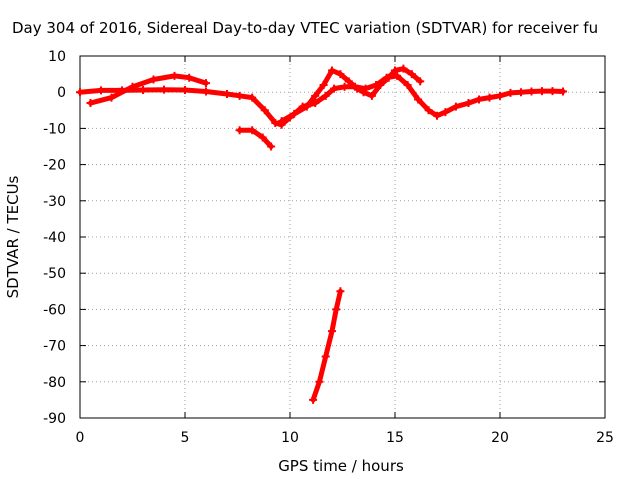 The width and height of the screenshot is (640, 480). What do you see at coordinates (57, 57) in the screenshot?
I see `y-tick-label: 10` at bounding box center [57, 57].